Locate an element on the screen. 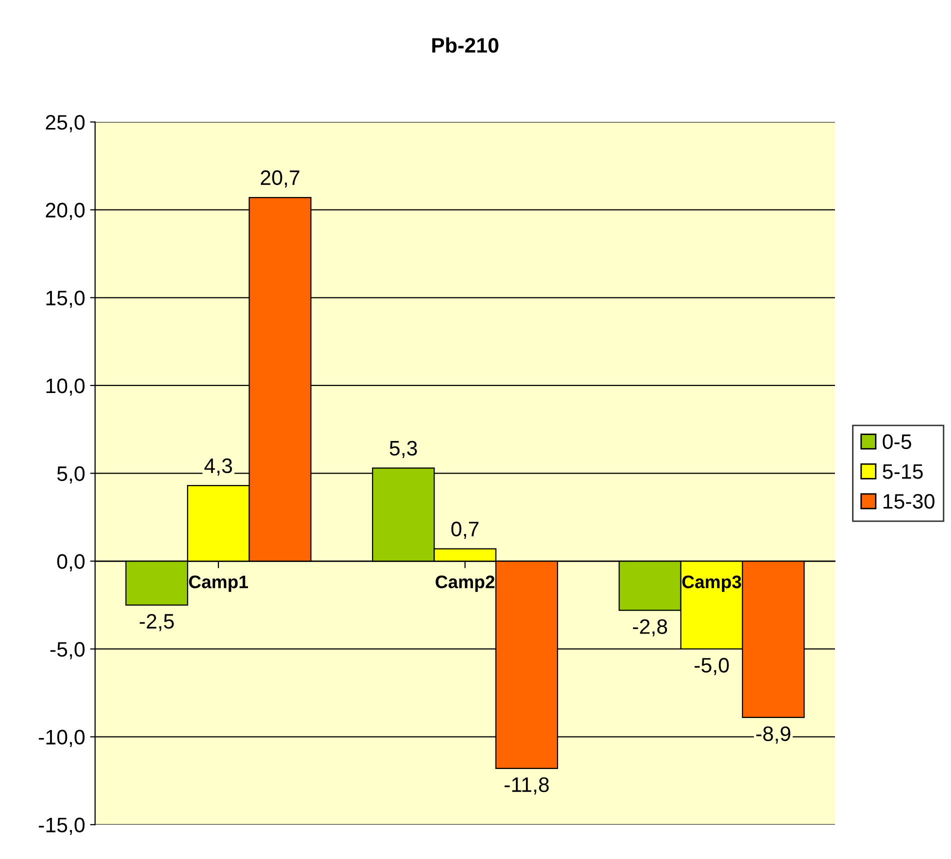 This screenshot has height=859, width=951. legend-label: 15-30 is located at coordinates (909, 501).